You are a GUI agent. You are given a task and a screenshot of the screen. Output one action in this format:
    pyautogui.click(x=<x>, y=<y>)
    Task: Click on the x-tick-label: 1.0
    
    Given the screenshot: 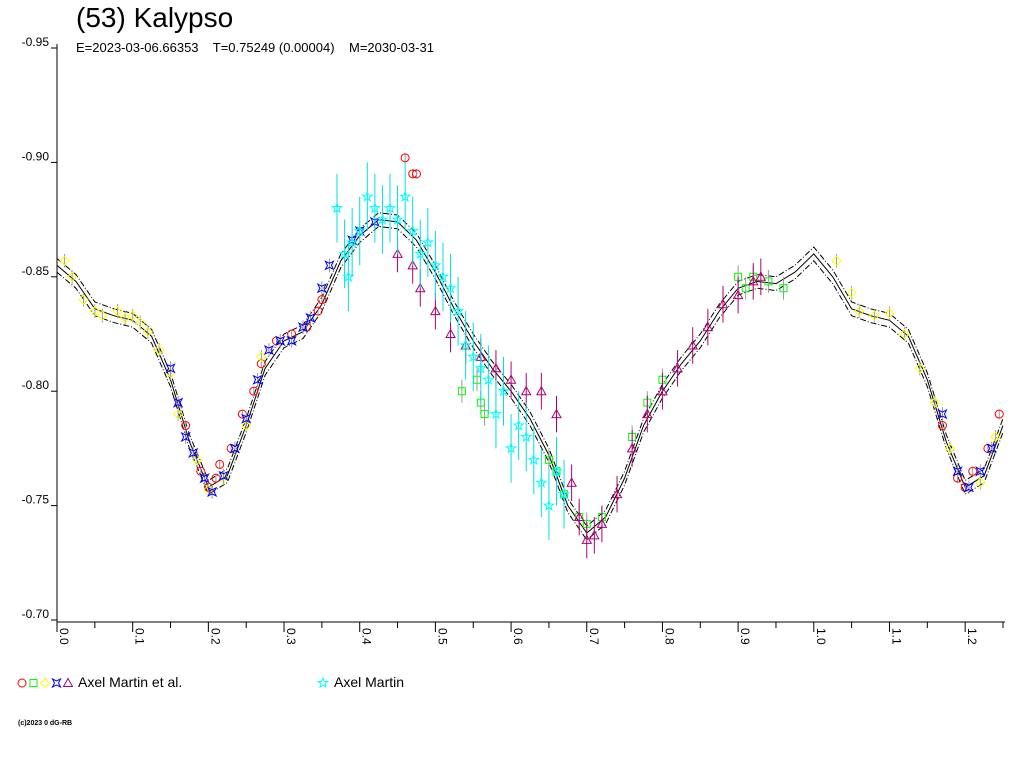 What is the action you would take?
    pyautogui.click(x=821, y=636)
    